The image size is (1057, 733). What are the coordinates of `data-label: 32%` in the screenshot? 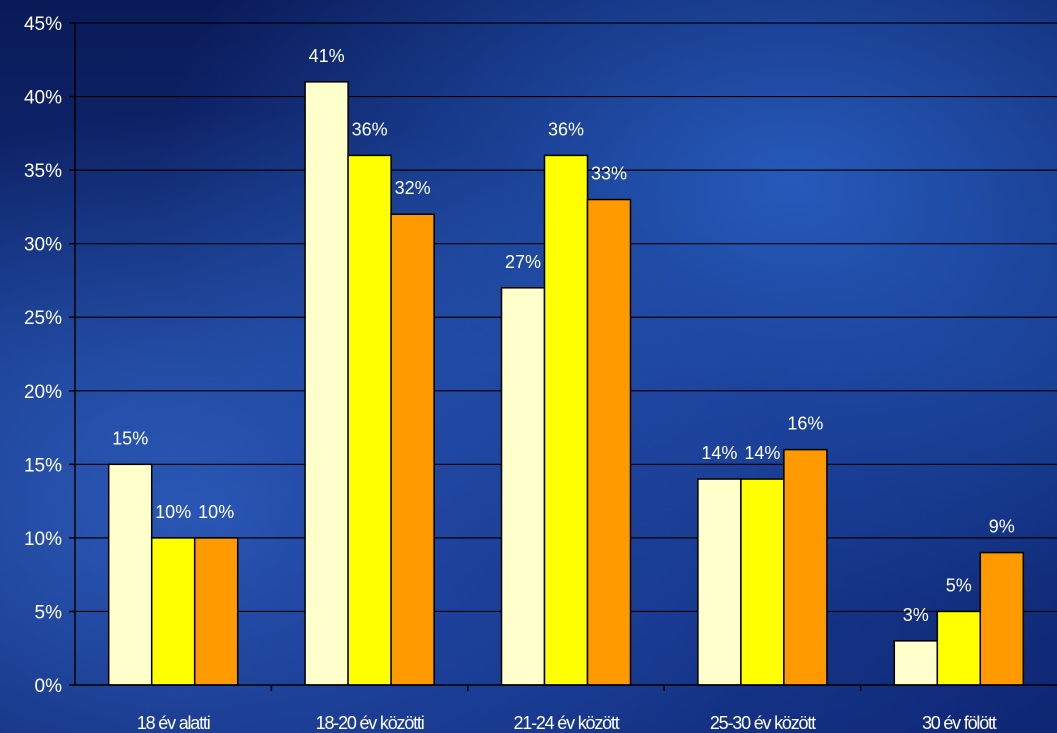 It's located at (413, 188).